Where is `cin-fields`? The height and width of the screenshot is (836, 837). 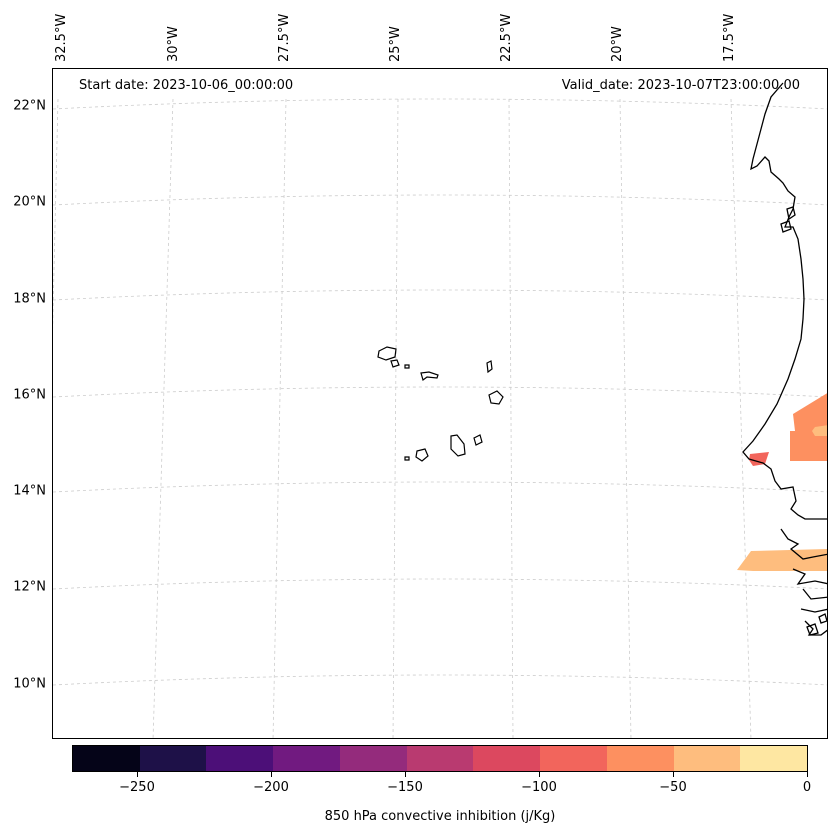
cin-fields is located at coordinates (782, 482).